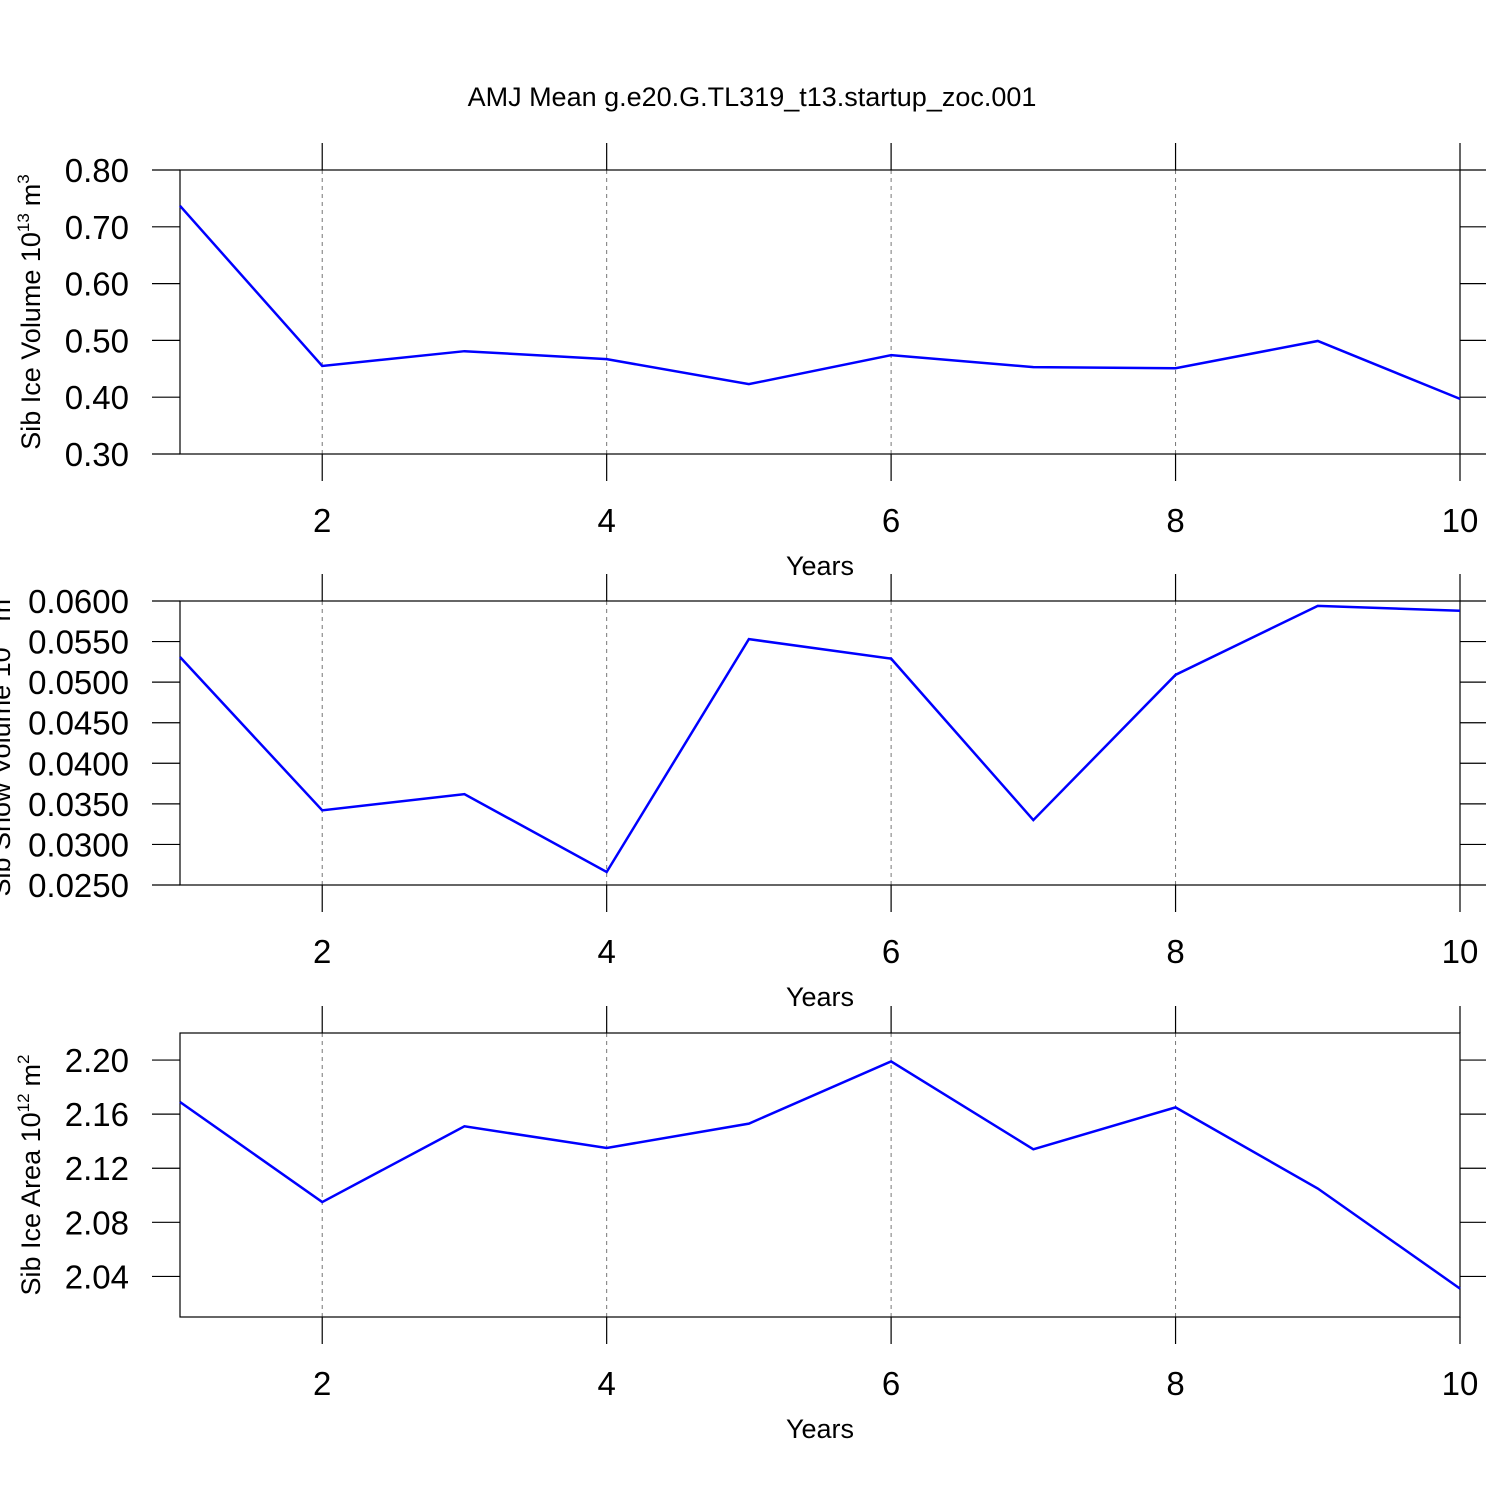 The height and width of the screenshot is (1500, 1500). What do you see at coordinates (97, 454) in the screenshot?
I see `y-tick-label: 0.30` at bounding box center [97, 454].